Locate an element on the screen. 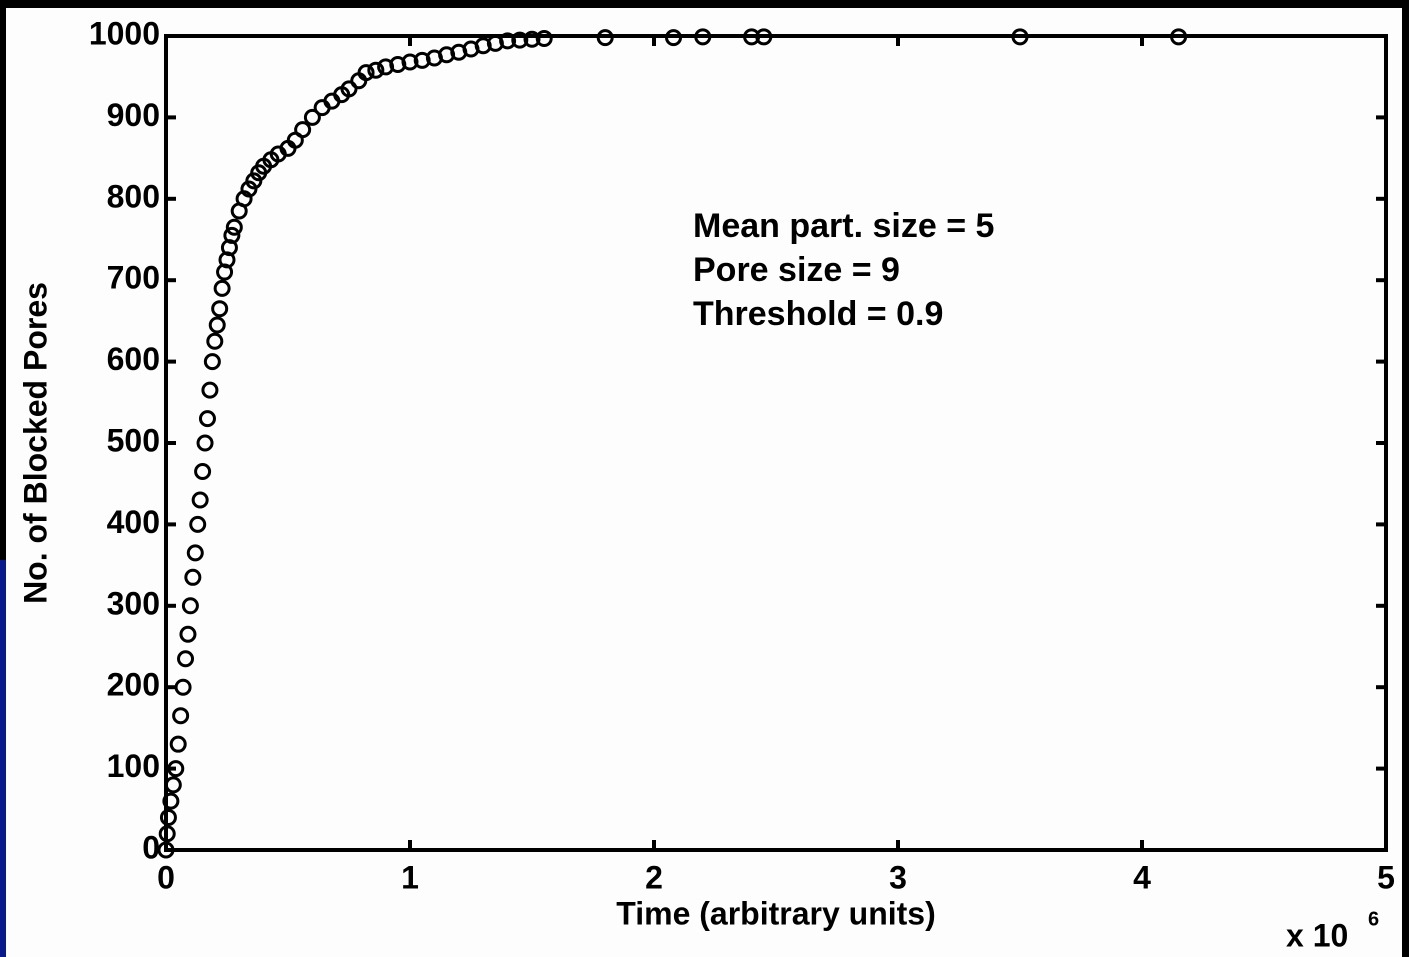 Image resolution: width=1409 pixels, height=957 pixels. y-tick-label: 800 is located at coordinates (133, 196).